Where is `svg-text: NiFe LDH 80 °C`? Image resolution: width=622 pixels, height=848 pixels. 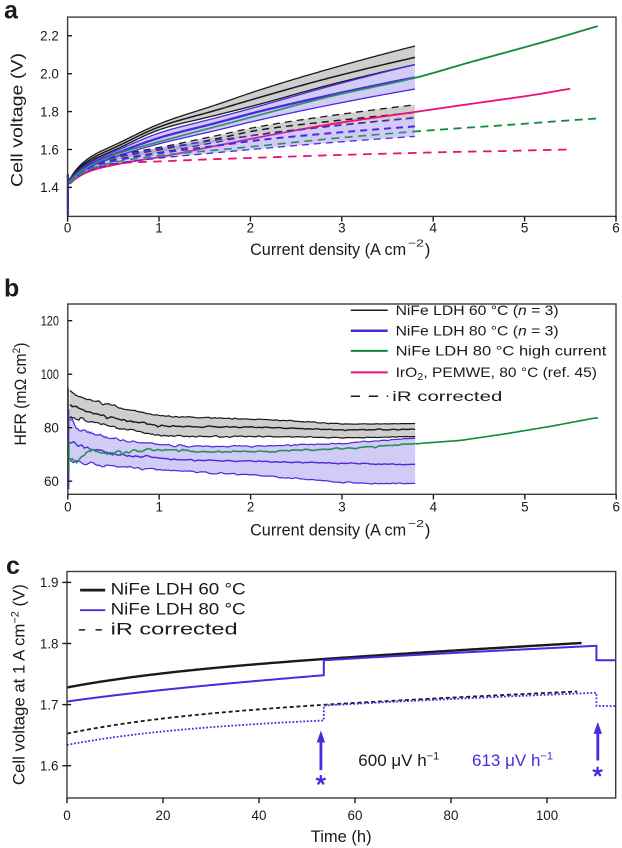 svg-text: NiFe LDH 80 °C is located at coordinates (178, 609).